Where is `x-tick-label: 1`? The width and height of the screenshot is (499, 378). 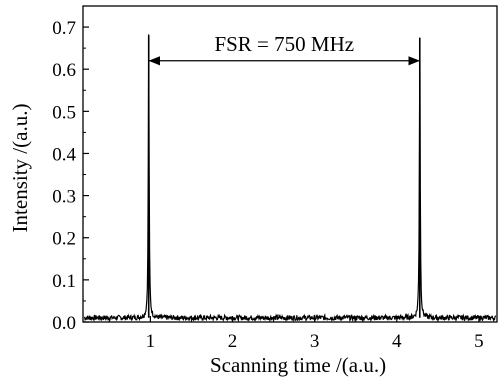
x-tick-label: 1 is located at coordinates (151, 341).